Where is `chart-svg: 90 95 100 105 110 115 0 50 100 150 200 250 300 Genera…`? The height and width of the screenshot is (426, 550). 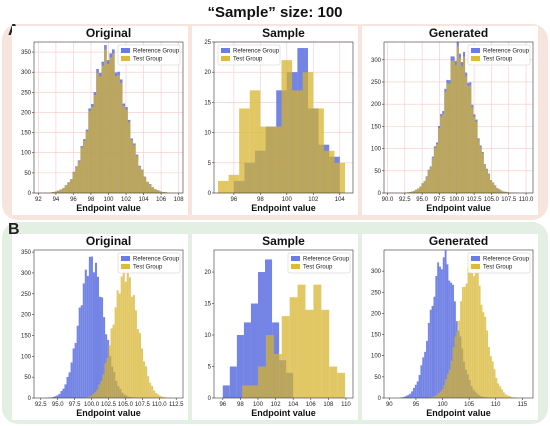
chart-svg: 90 95 100 105 110 115 0 50 100 150 200 250 300 Genera… is located at coordinates (452, 326).